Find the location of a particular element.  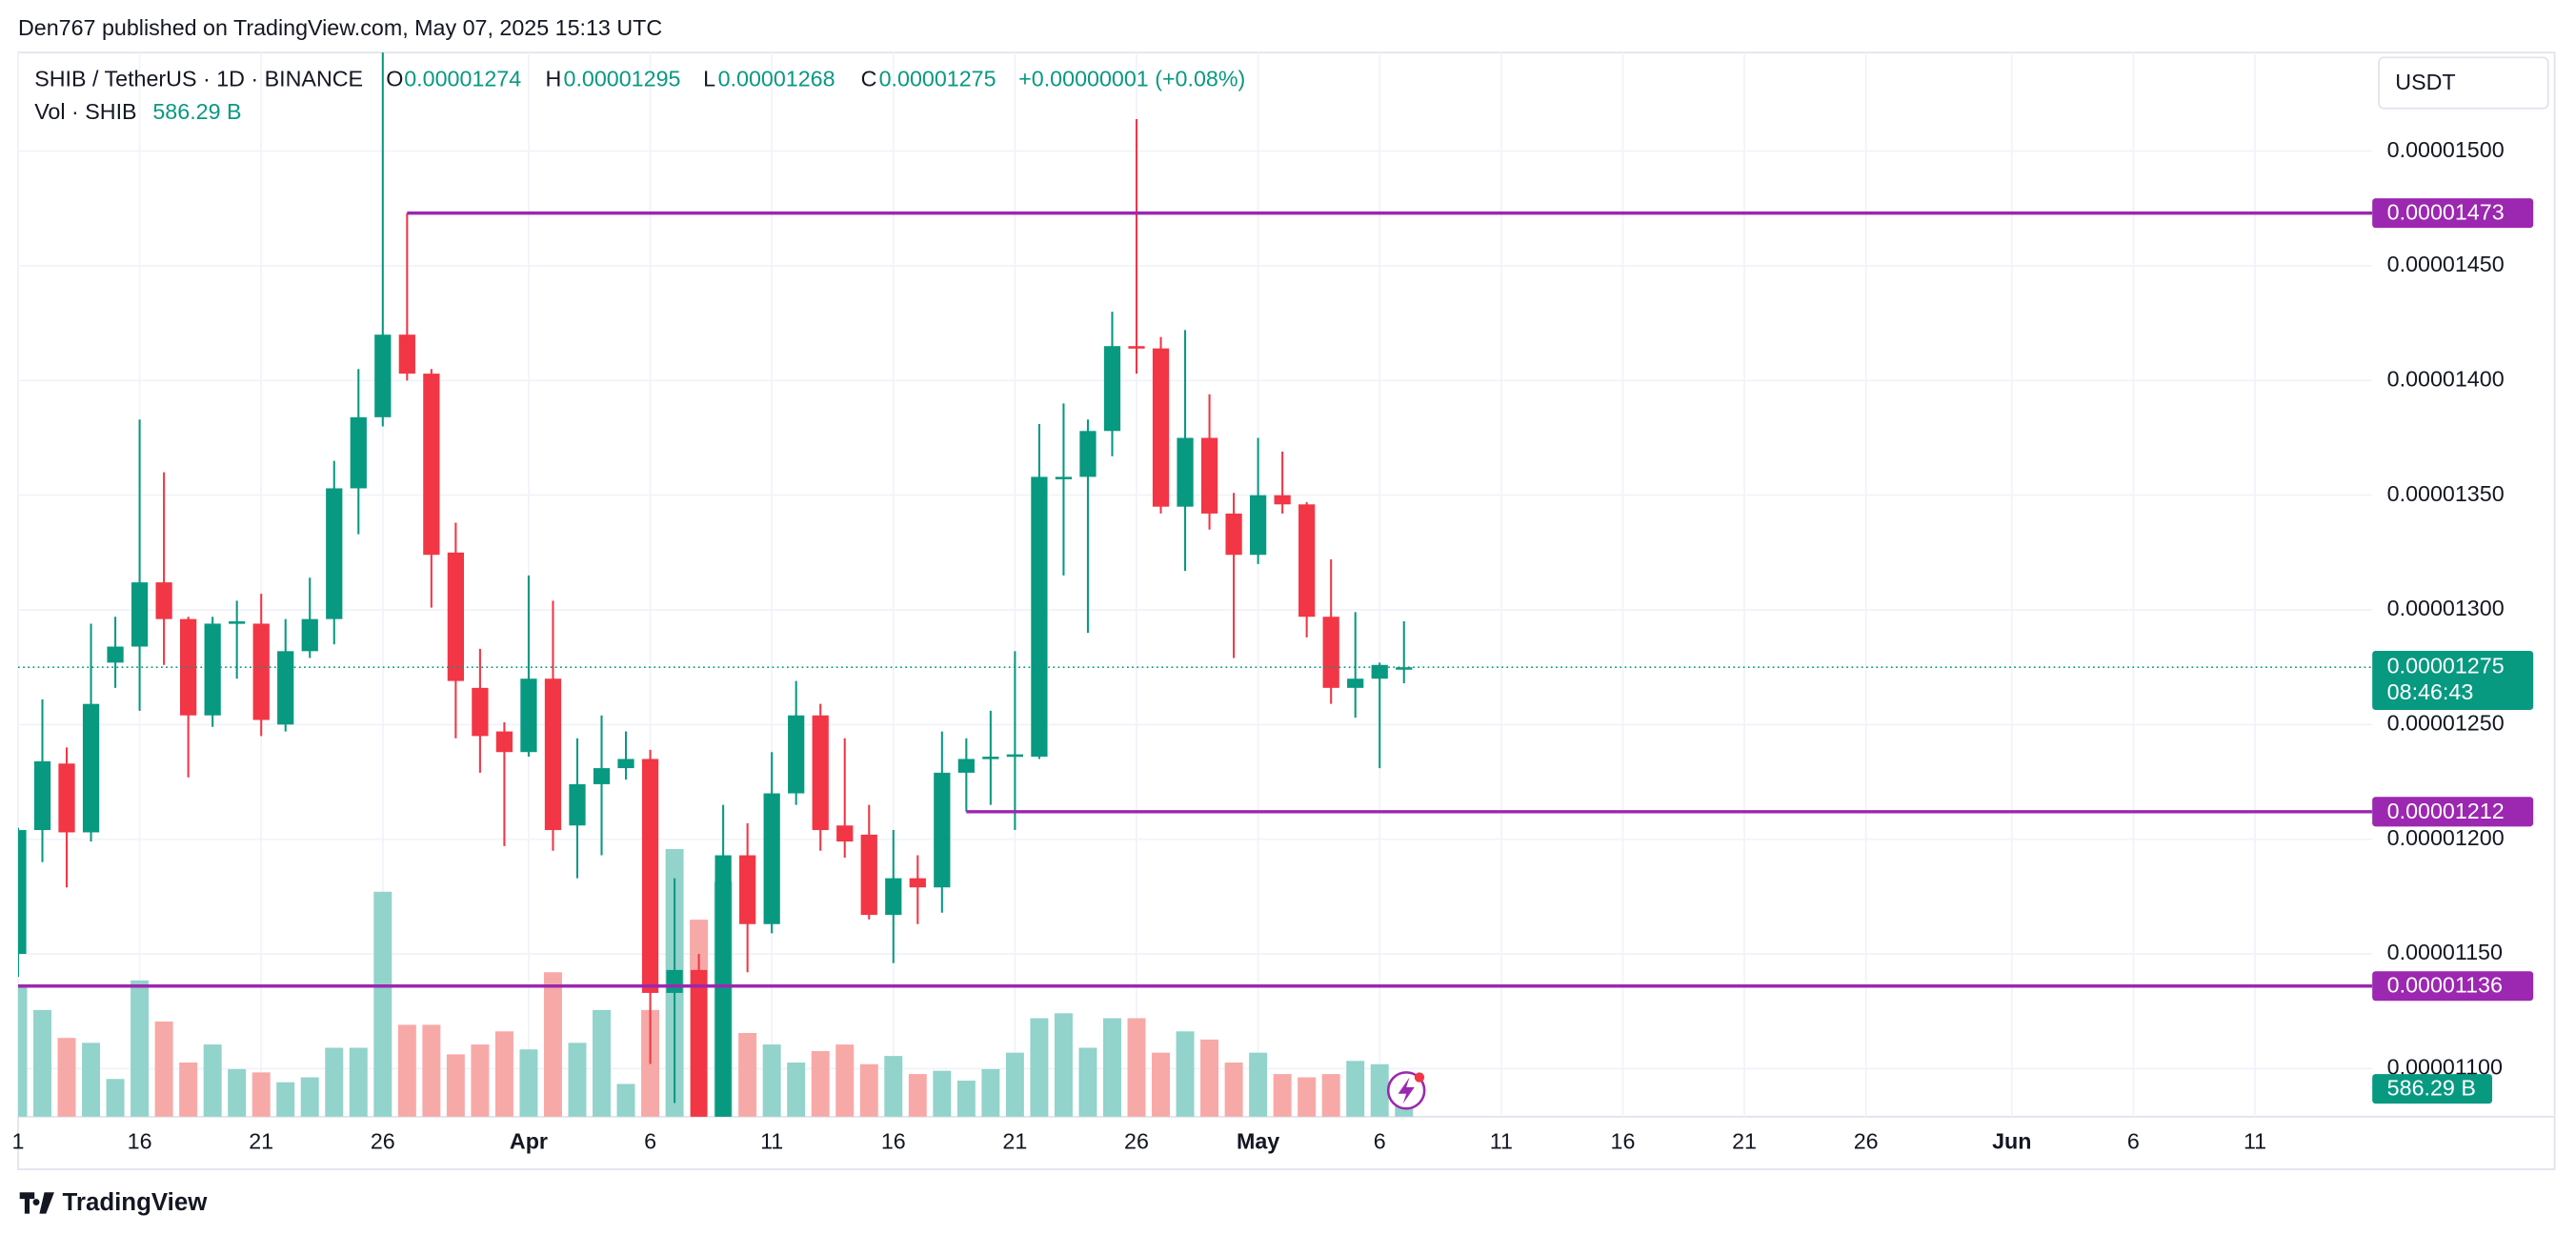

brand: TradingView is located at coordinates (136, 1202).